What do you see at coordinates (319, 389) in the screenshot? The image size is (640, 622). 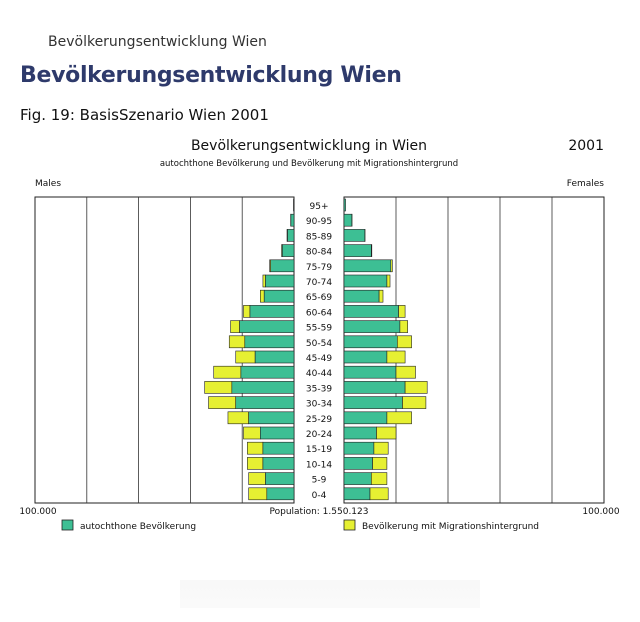 I see `age-label-35-39: 35-39` at bounding box center [319, 389].